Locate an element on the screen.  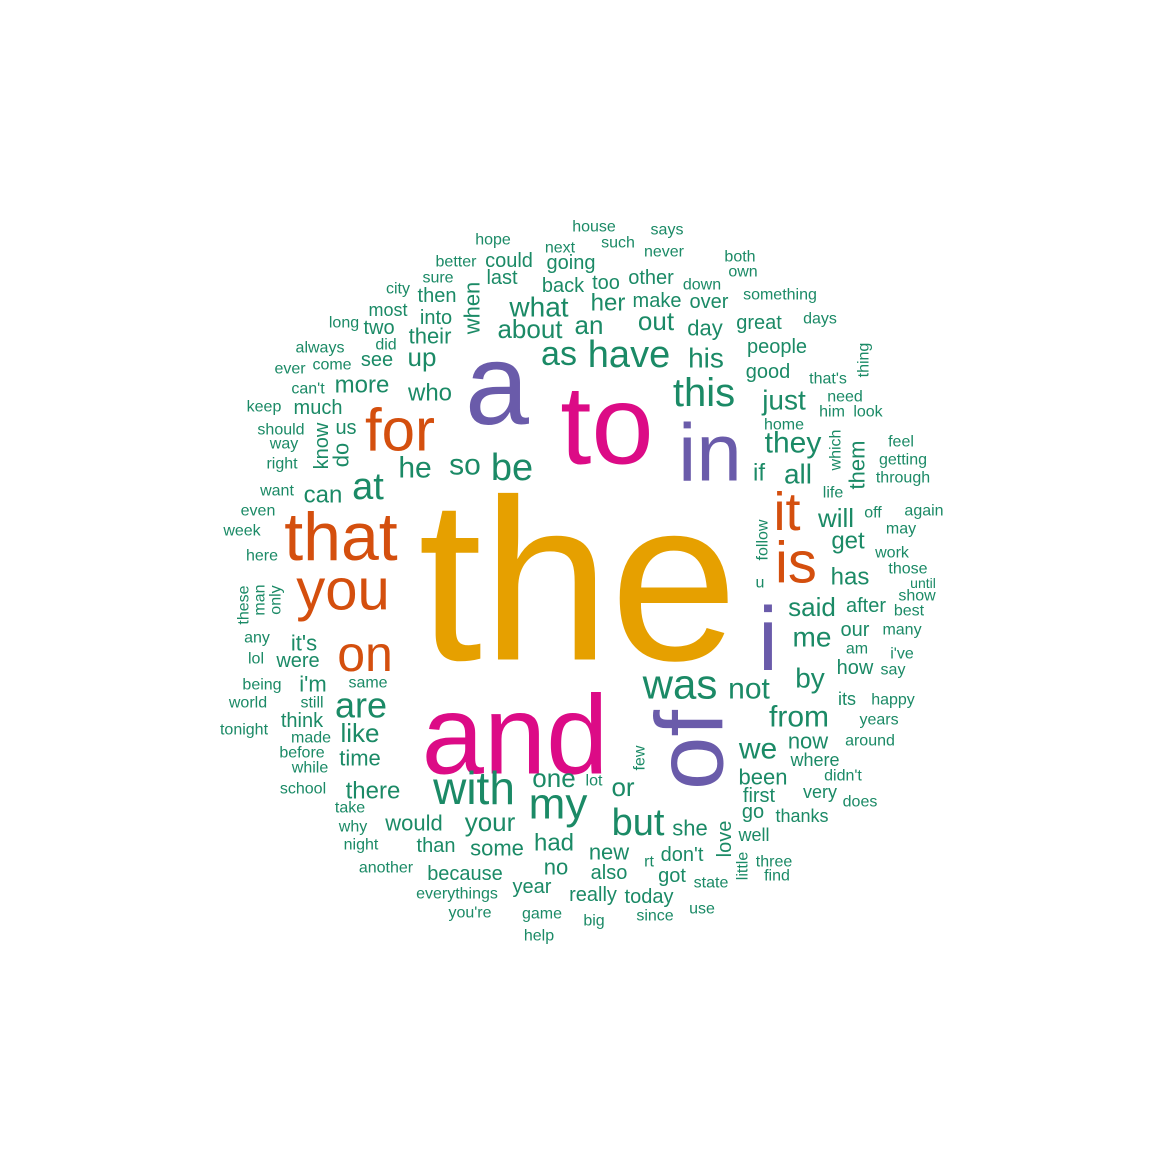
word-us: us is located at coordinates (345, 428).